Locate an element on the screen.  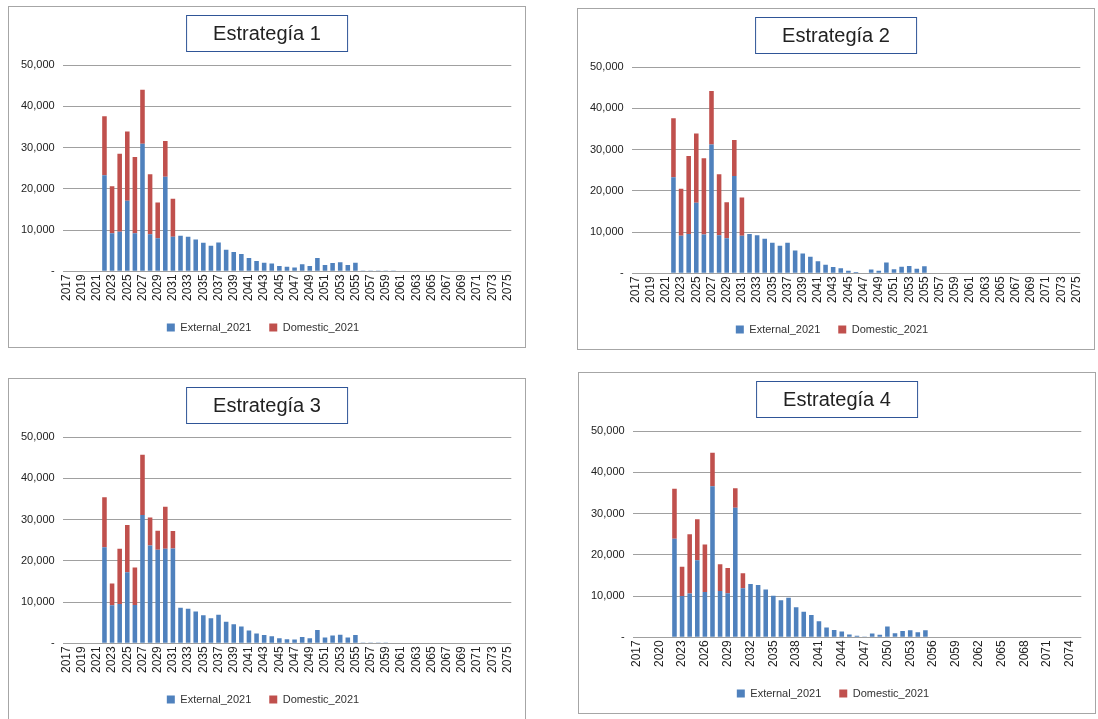
x-tick-label: 2050 is located at coordinates (886, 653).